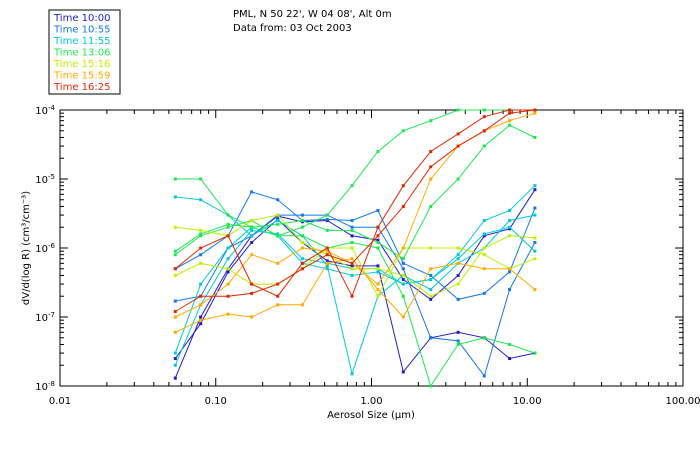 The image size is (700, 450). Describe the element at coordinates (371, 401) in the screenshot. I see `x-tick-label: 1.00` at that location.